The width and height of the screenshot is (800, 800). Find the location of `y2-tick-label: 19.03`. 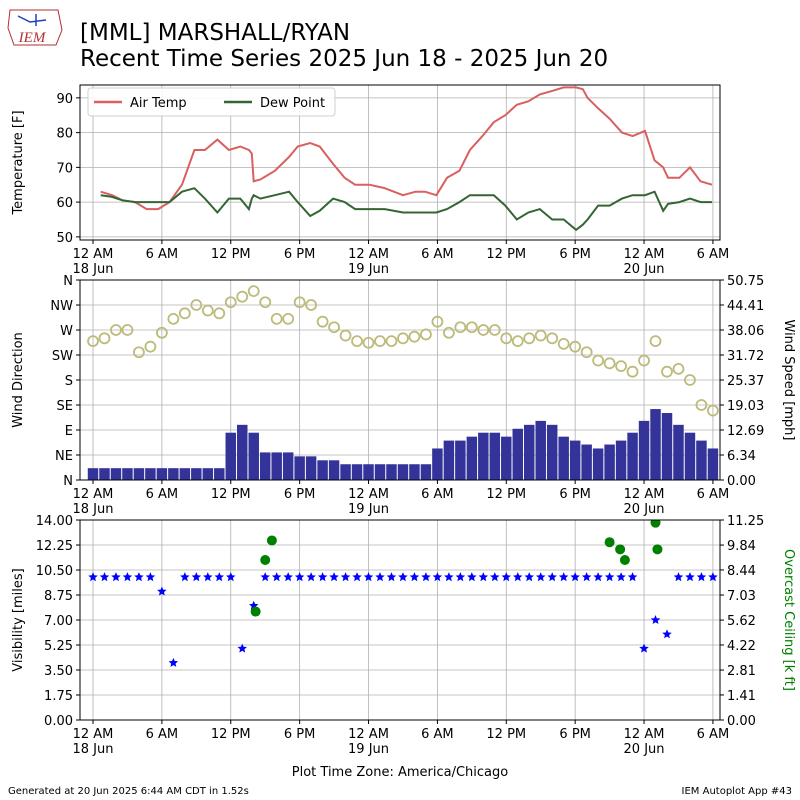

y2-tick-label: 19.03 is located at coordinates (745, 406).